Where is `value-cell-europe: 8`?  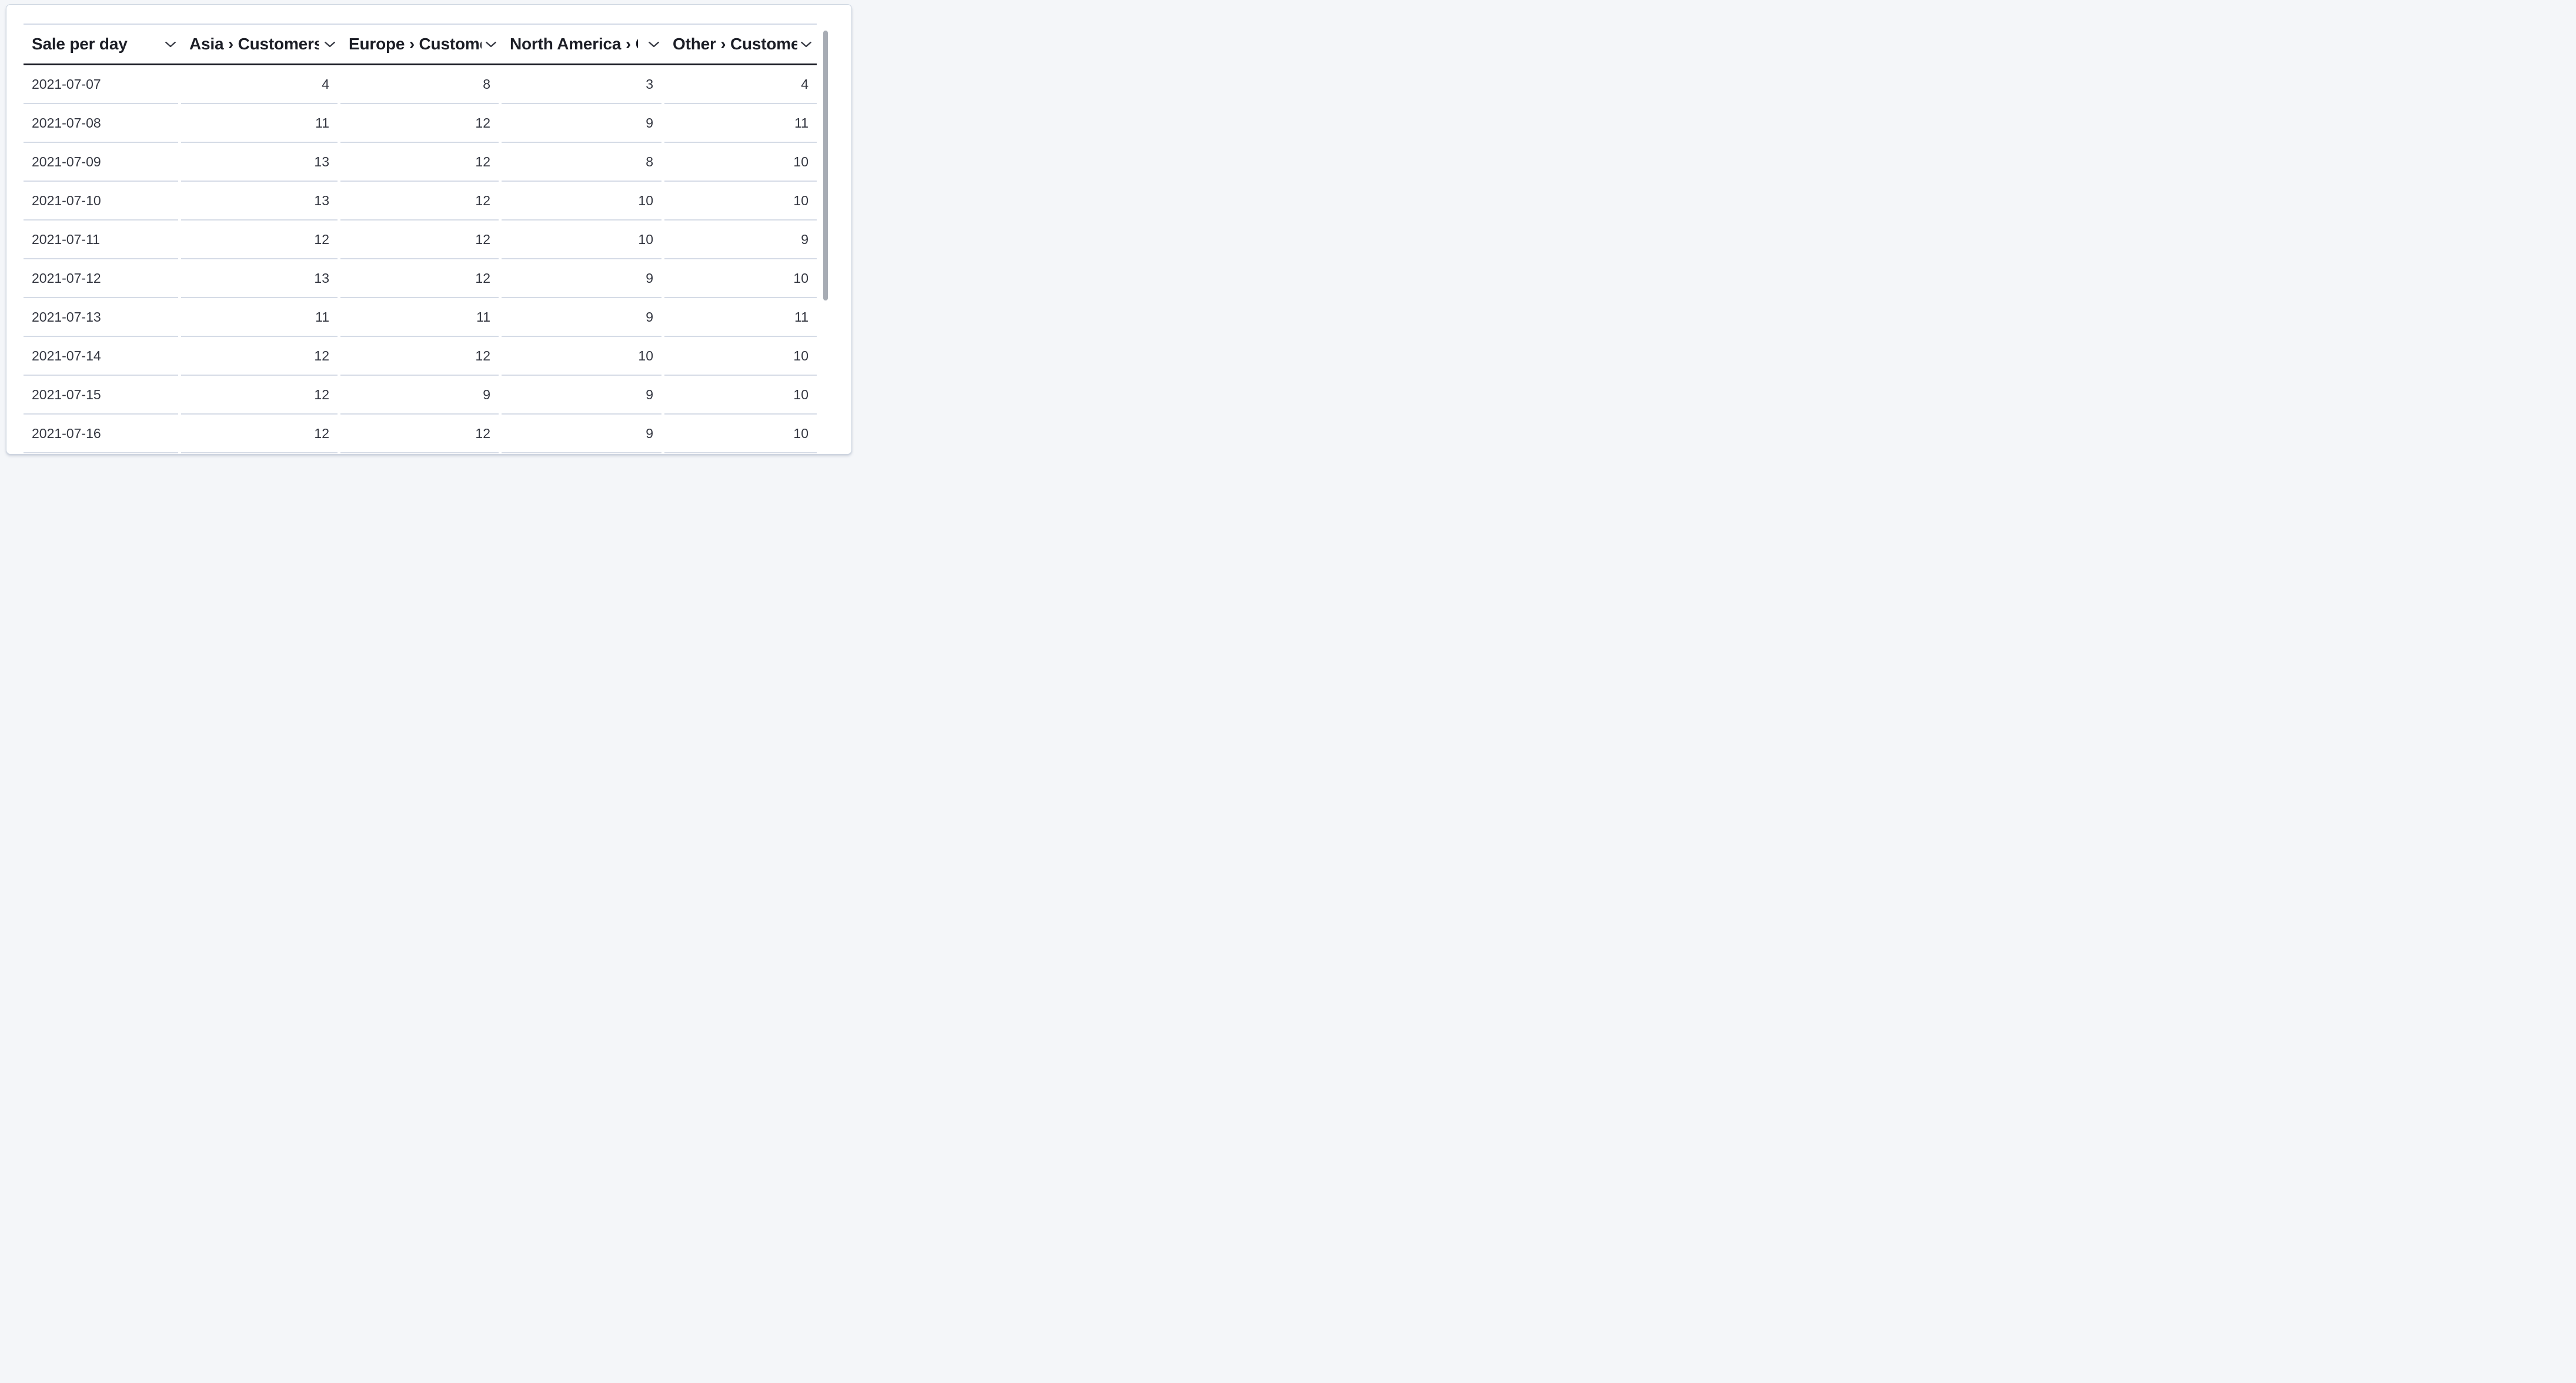
value-cell-europe: 8 is located at coordinates (419, 84).